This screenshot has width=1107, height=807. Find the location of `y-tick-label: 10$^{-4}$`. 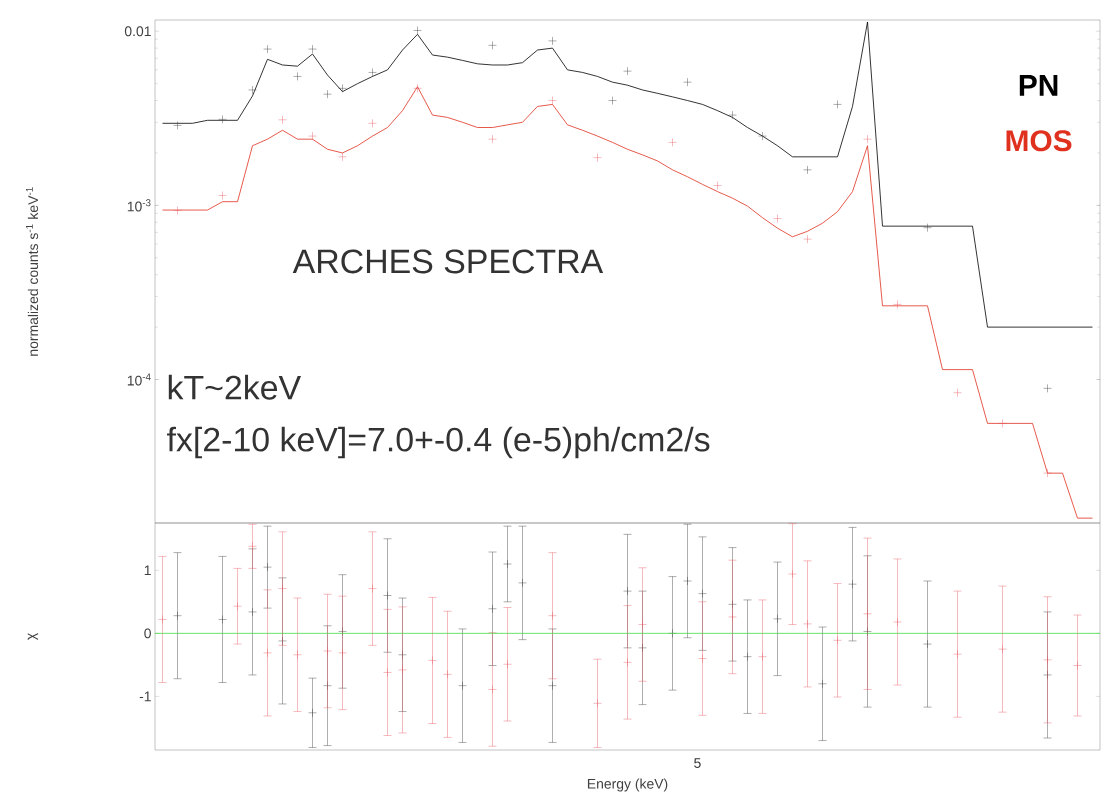

y-tick-label: 10$^{-4}$ is located at coordinates (139, 379).